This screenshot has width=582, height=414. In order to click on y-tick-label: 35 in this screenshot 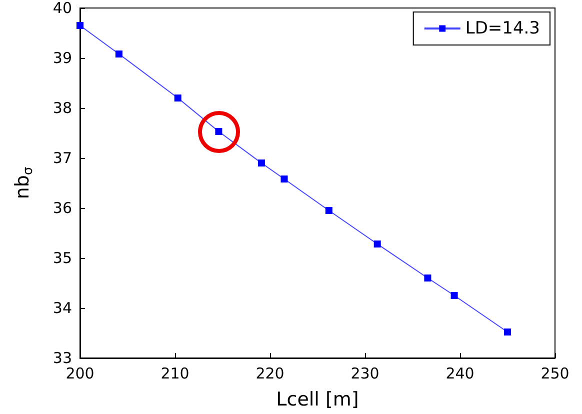, I will do `click(62, 258)`.